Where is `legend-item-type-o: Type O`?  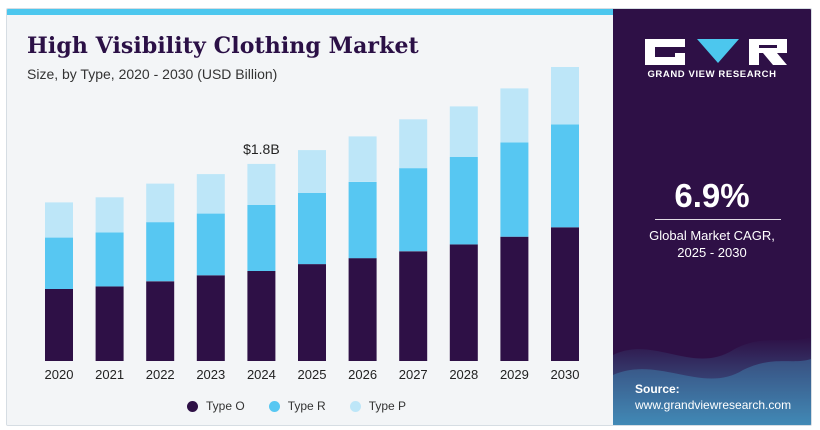
legend-item-type-o: Type O is located at coordinates (216, 406).